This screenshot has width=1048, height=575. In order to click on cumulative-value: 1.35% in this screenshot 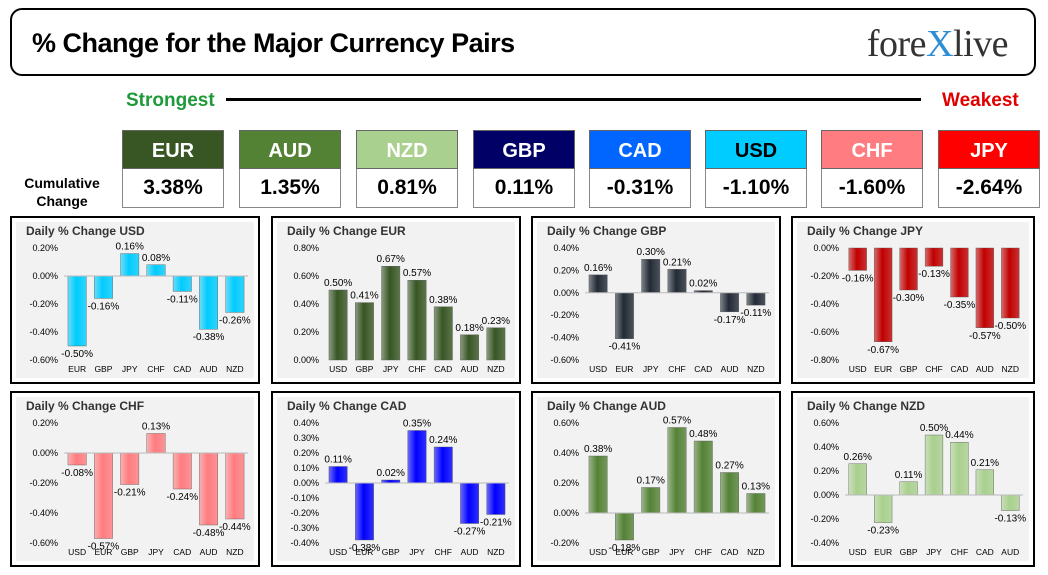, I will do `click(290, 188)`.